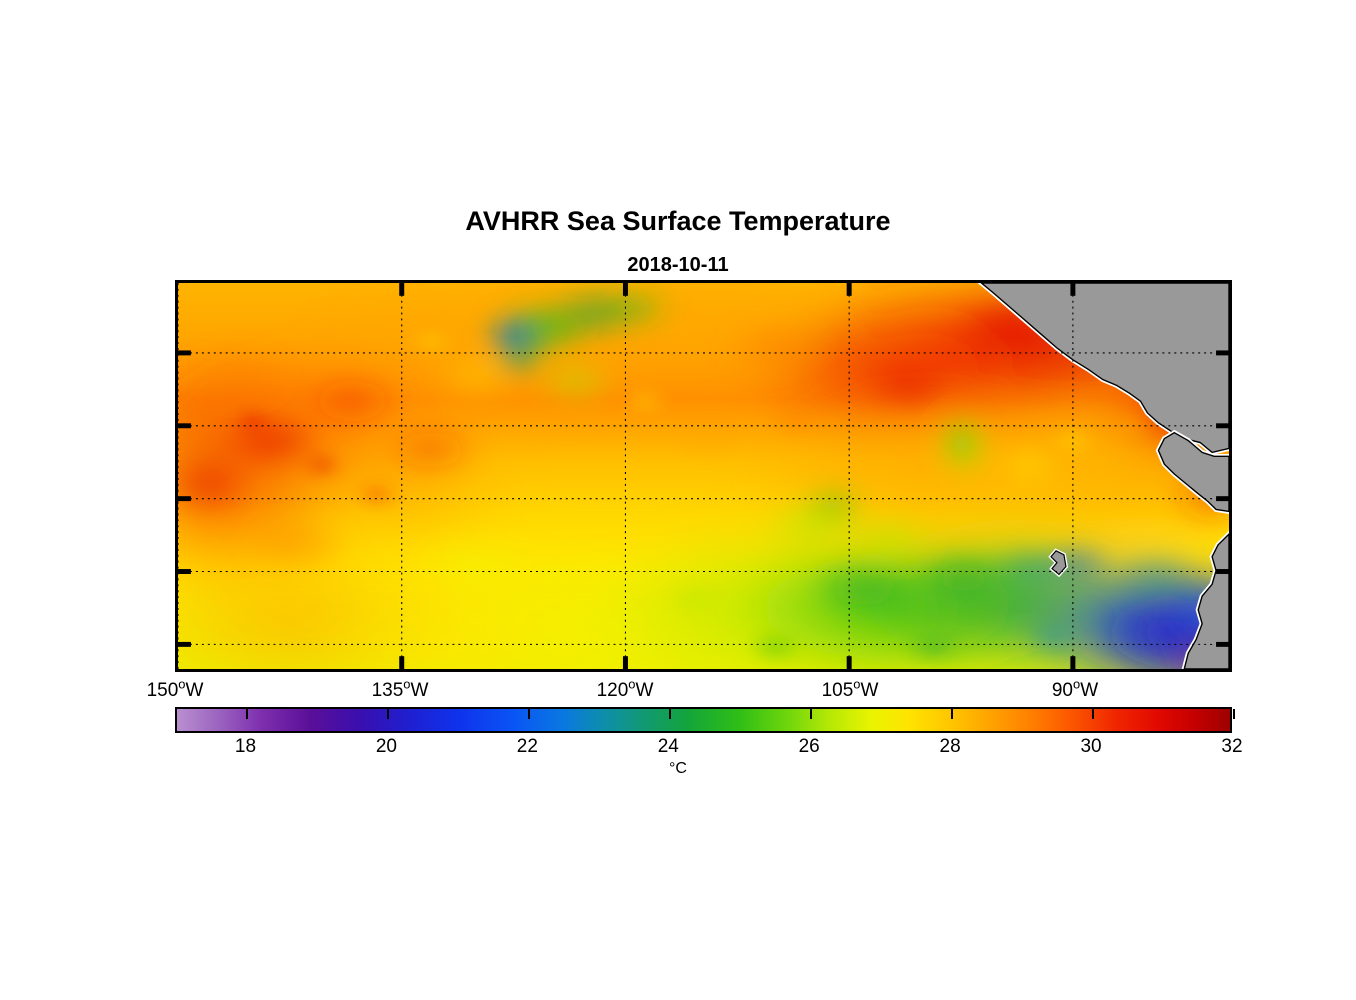  I want to click on colorbar-label-30: 30, so click(1091, 746).